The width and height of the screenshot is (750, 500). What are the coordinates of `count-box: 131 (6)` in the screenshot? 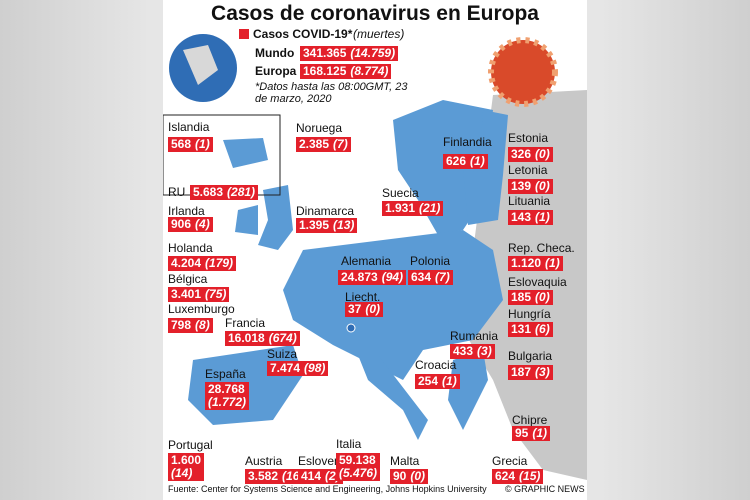 It's located at (530, 329).